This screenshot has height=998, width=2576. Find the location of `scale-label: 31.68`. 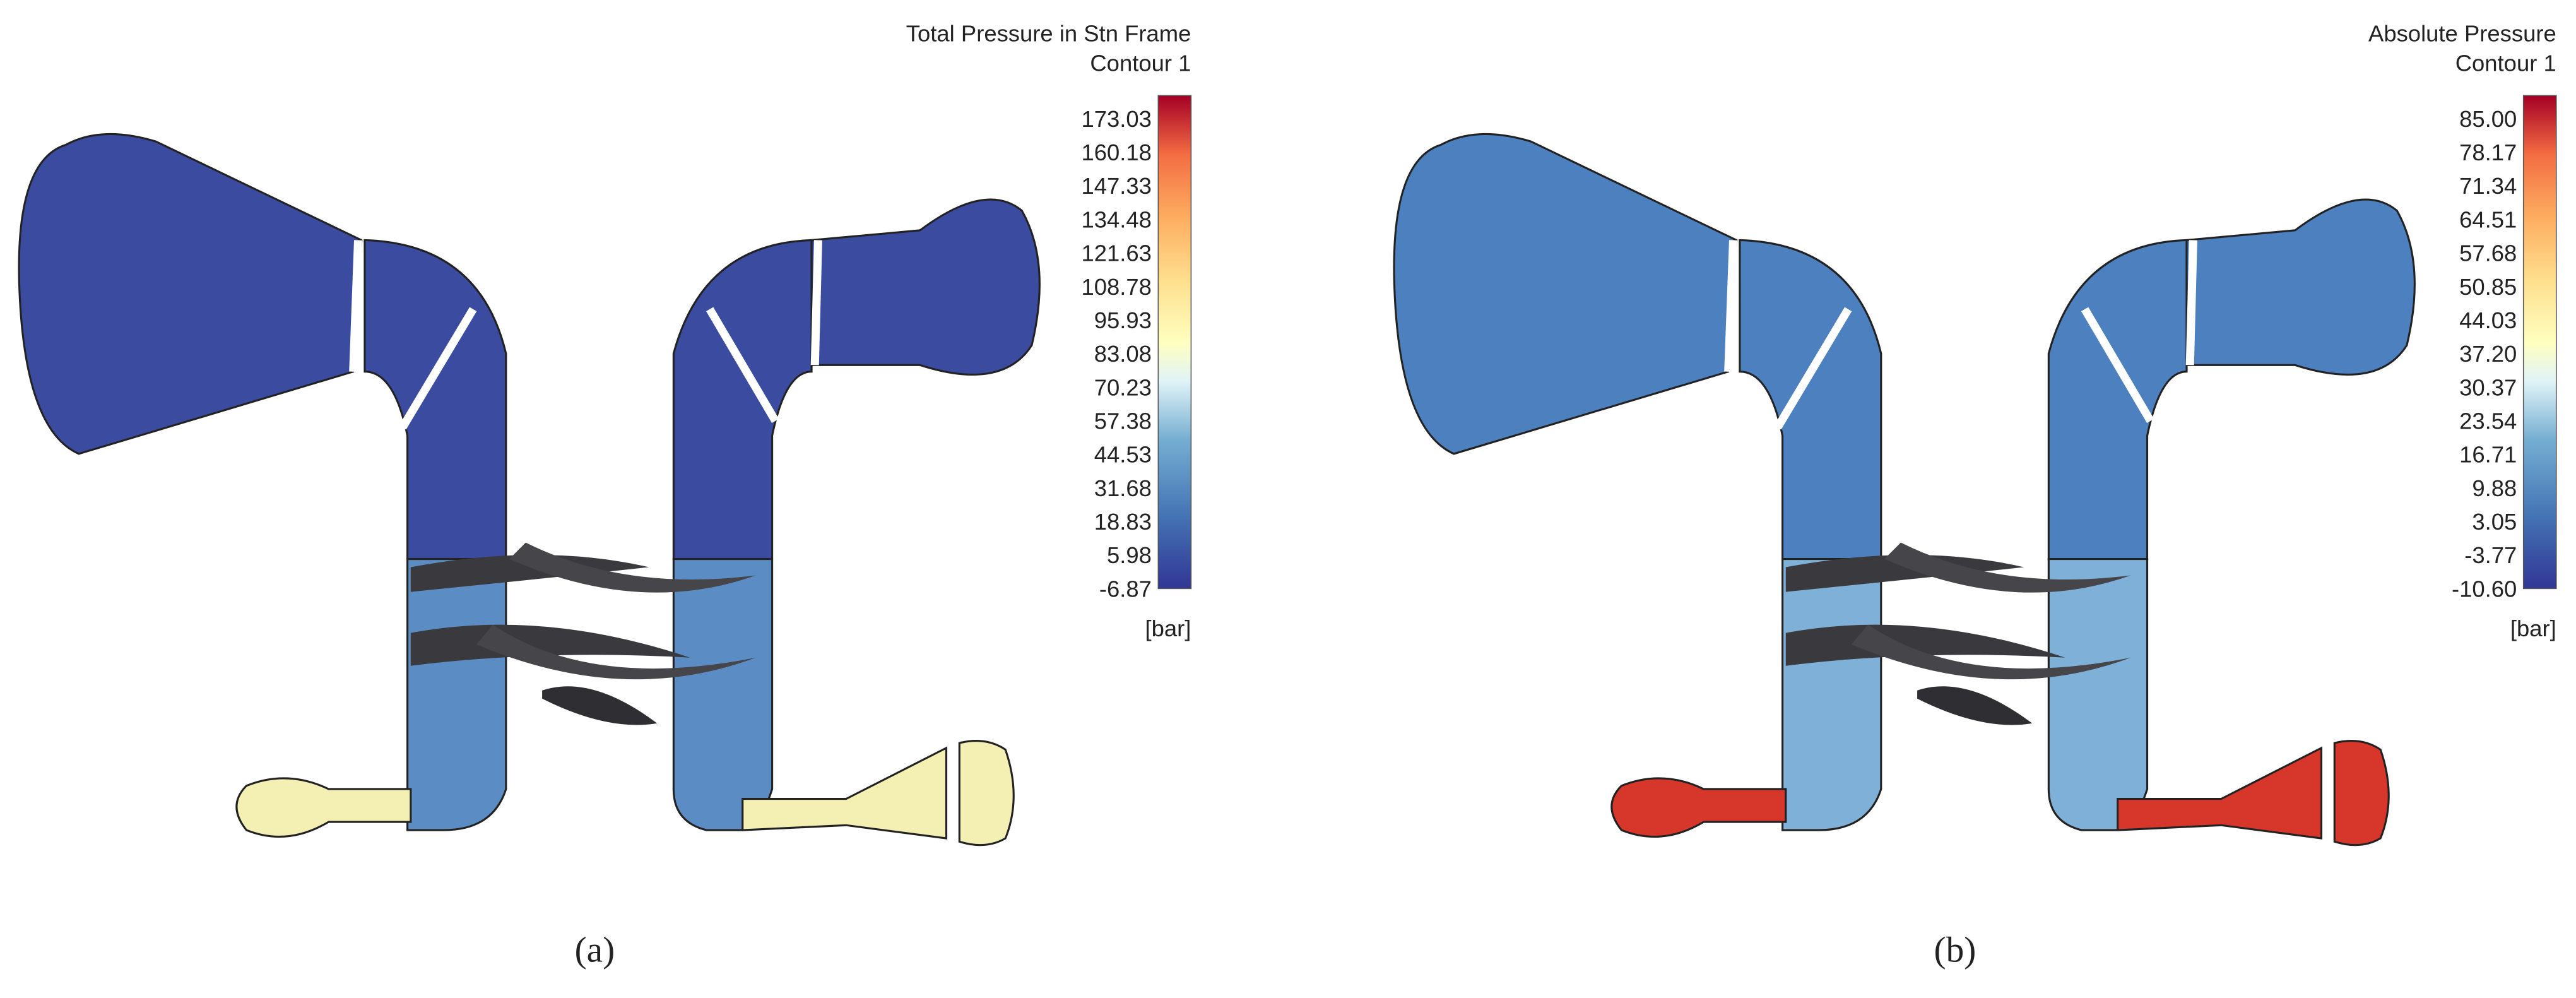

scale-label: 31.68 is located at coordinates (1123, 488).